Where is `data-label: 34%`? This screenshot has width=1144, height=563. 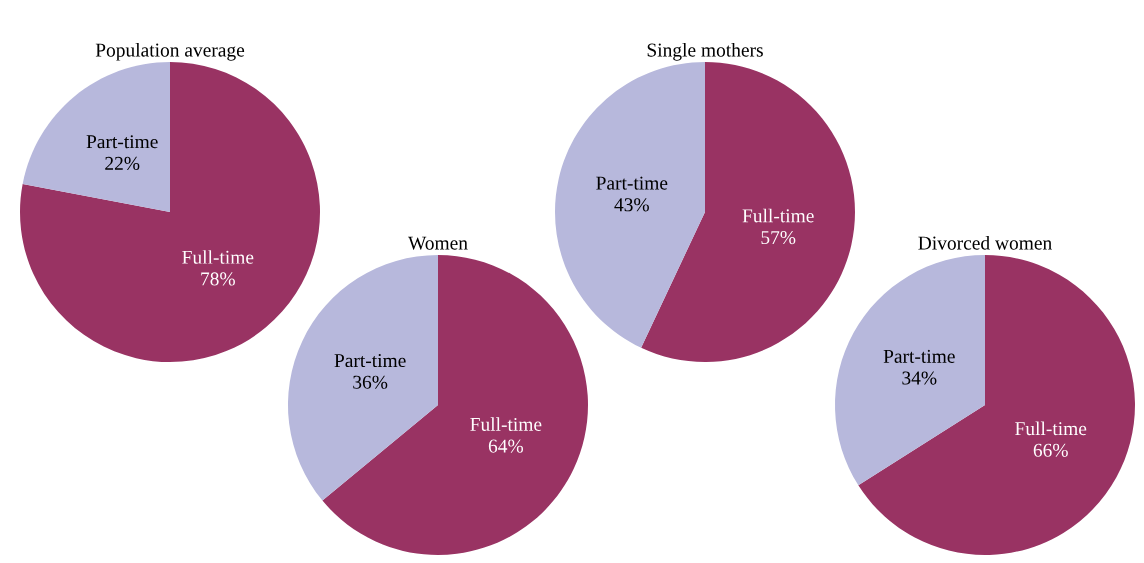
data-label: 34% is located at coordinates (919, 378).